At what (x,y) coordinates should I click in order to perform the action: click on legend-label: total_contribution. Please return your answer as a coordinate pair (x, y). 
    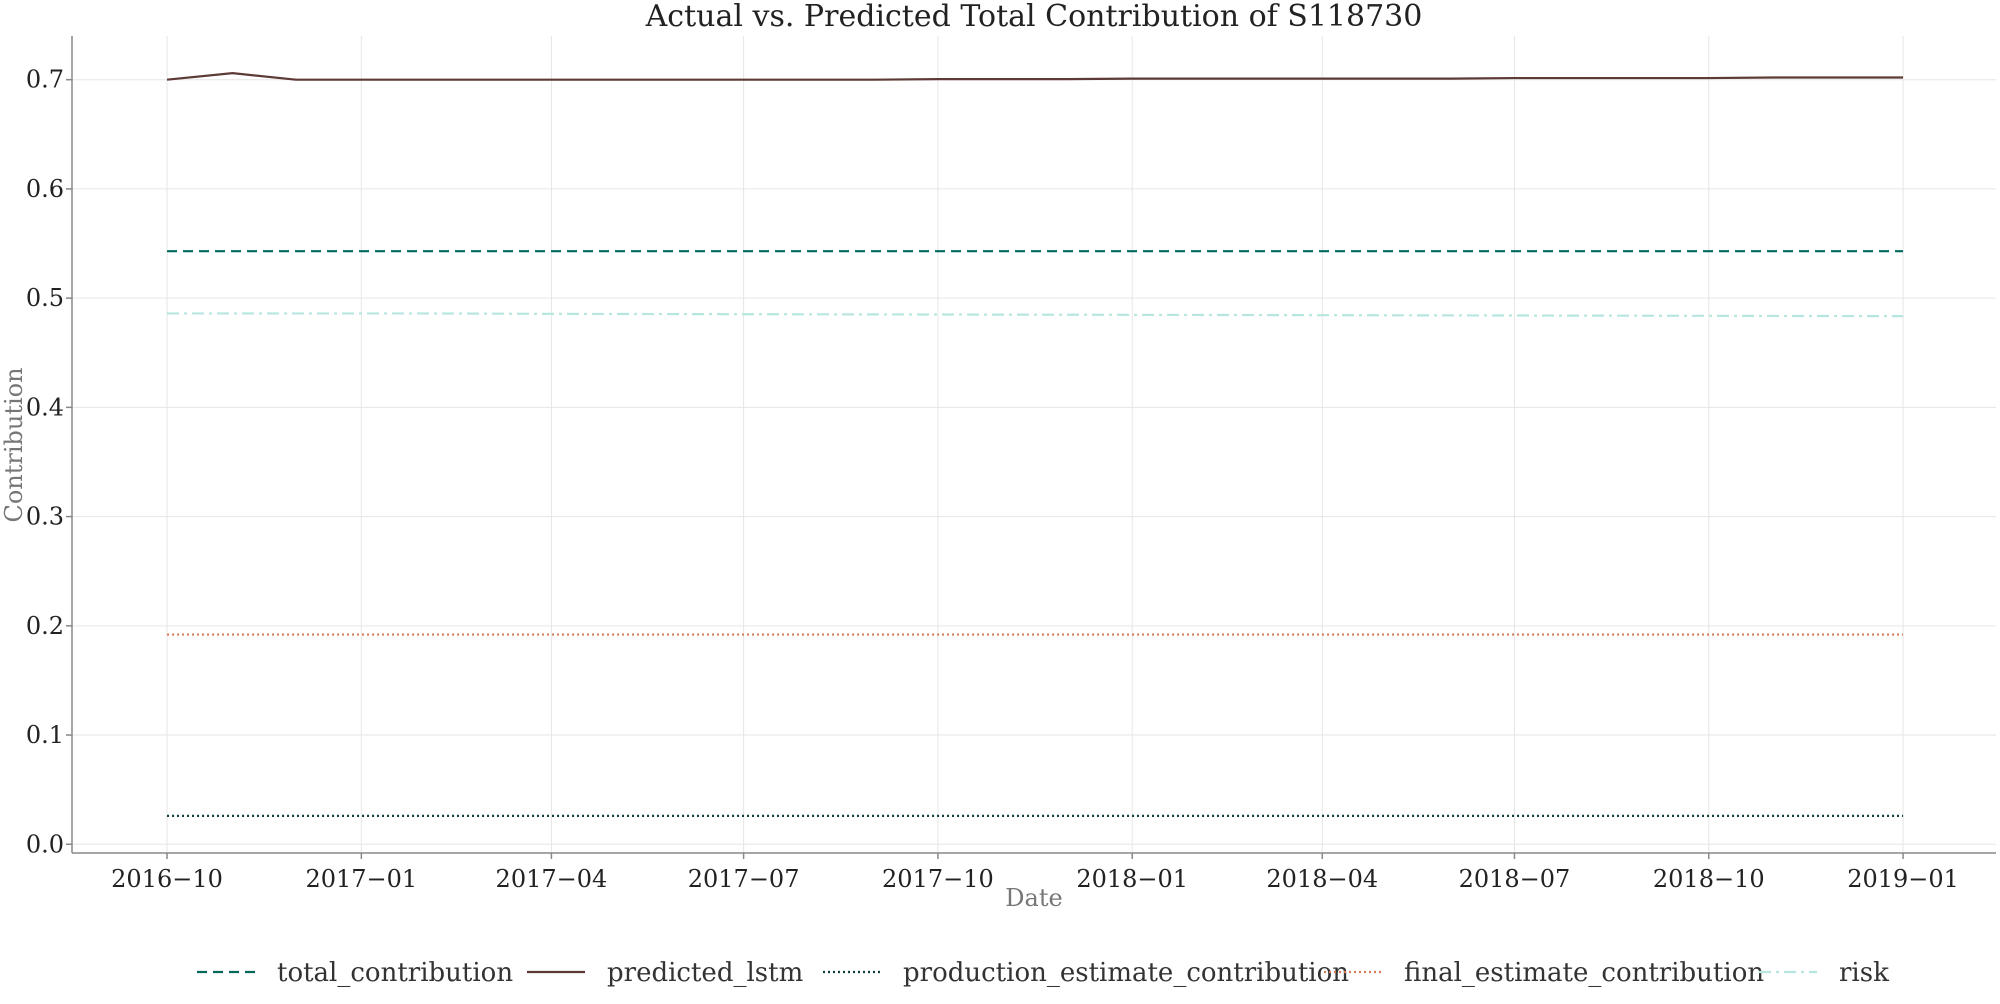
    Looking at the image, I should click on (395, 973).